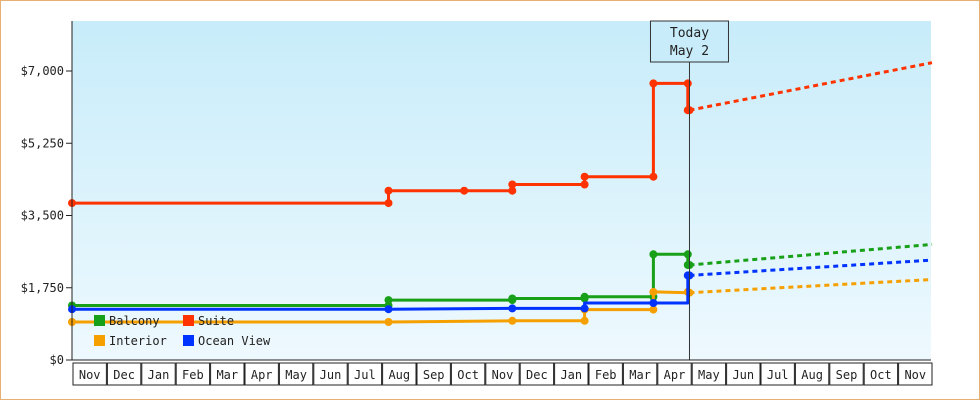 The image size is (980, 400). What do you see at coordinates (57, 360) in the screenshot?
I see `y-tick-label: $0` at bounding box center [57, 360].